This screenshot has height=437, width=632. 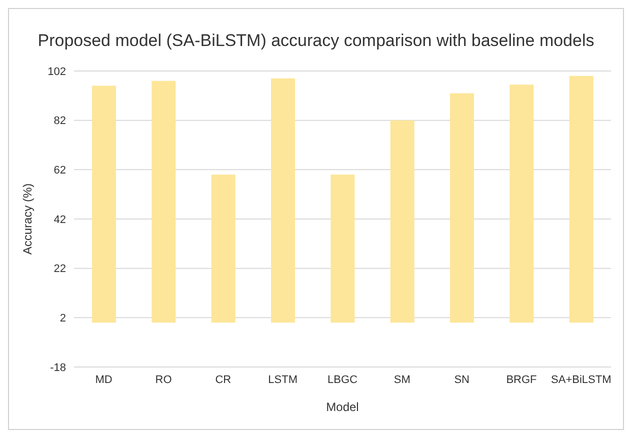 What do you see at coordinates (60, 170) in the screenshot?
I see `y-tick-label: 62` at bounding box center [60, 170].